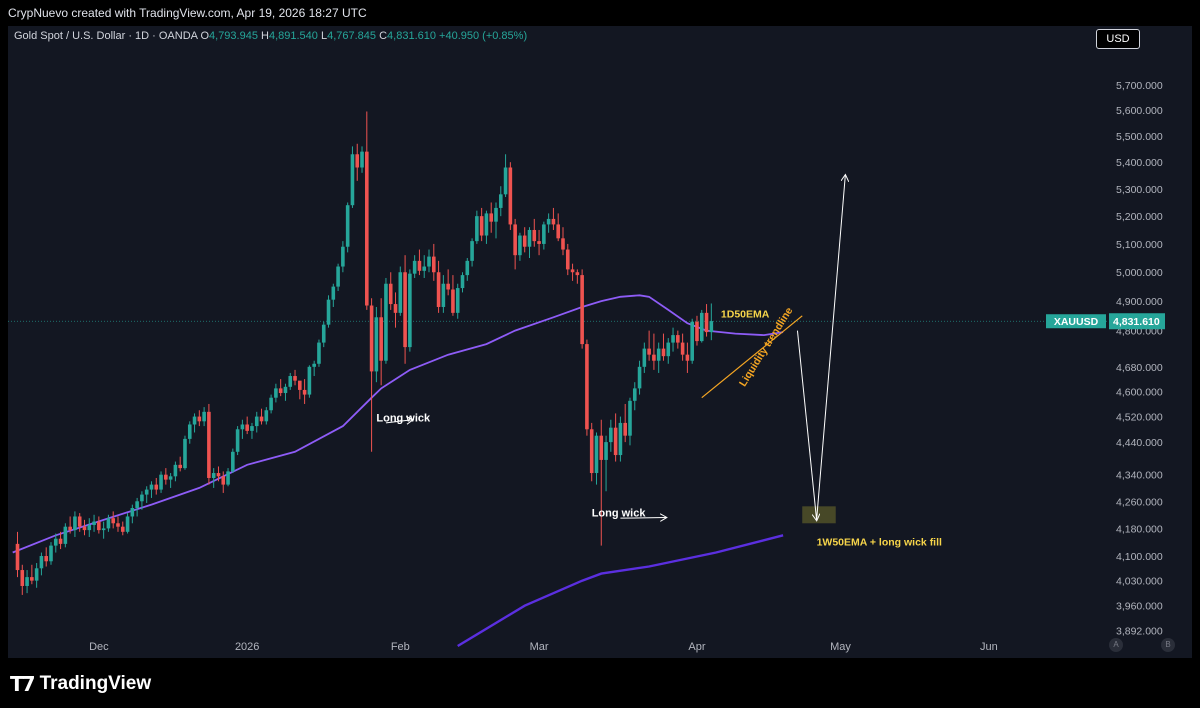 The width and height of the screenshot is (1200, 708). I want to click on auto-scale-button: A, so click(1116, 645).